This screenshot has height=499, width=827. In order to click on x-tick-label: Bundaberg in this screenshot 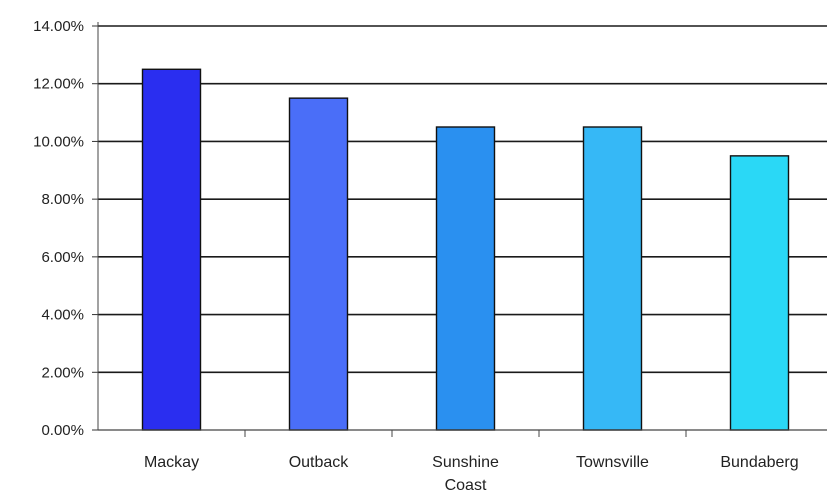, I will do `click(759, 462)`.